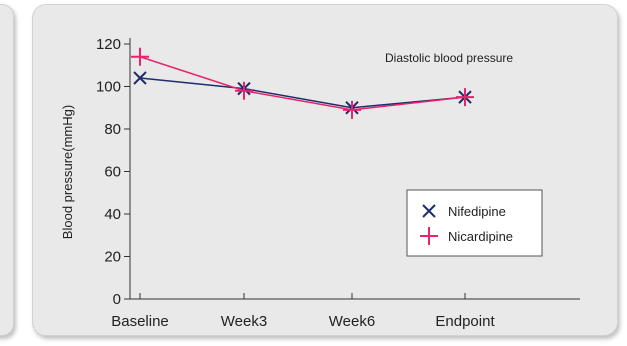 The height and width of the screenshot is (346, 627). What do you see at coordinates (67, 172) in the screenshot?
I see `y-axis-label: Blood pressure(mmHg)` at bounding box center [67, 172].